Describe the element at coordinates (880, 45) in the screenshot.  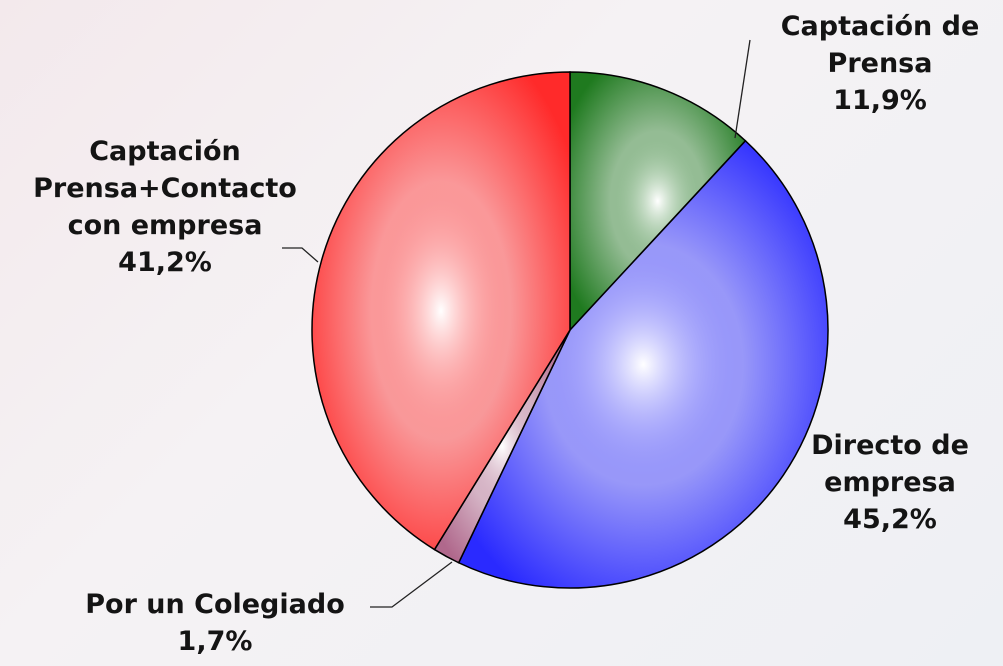
I see `slice-label: Captación de Prensa` at that location.